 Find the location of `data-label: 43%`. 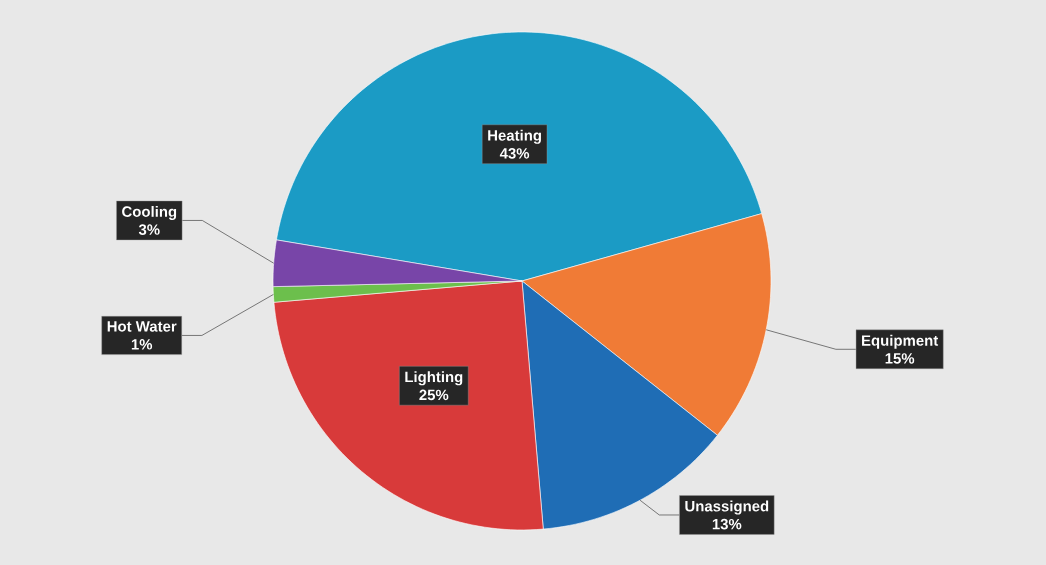

data-label: 43% is located at coordinates (514, 153).